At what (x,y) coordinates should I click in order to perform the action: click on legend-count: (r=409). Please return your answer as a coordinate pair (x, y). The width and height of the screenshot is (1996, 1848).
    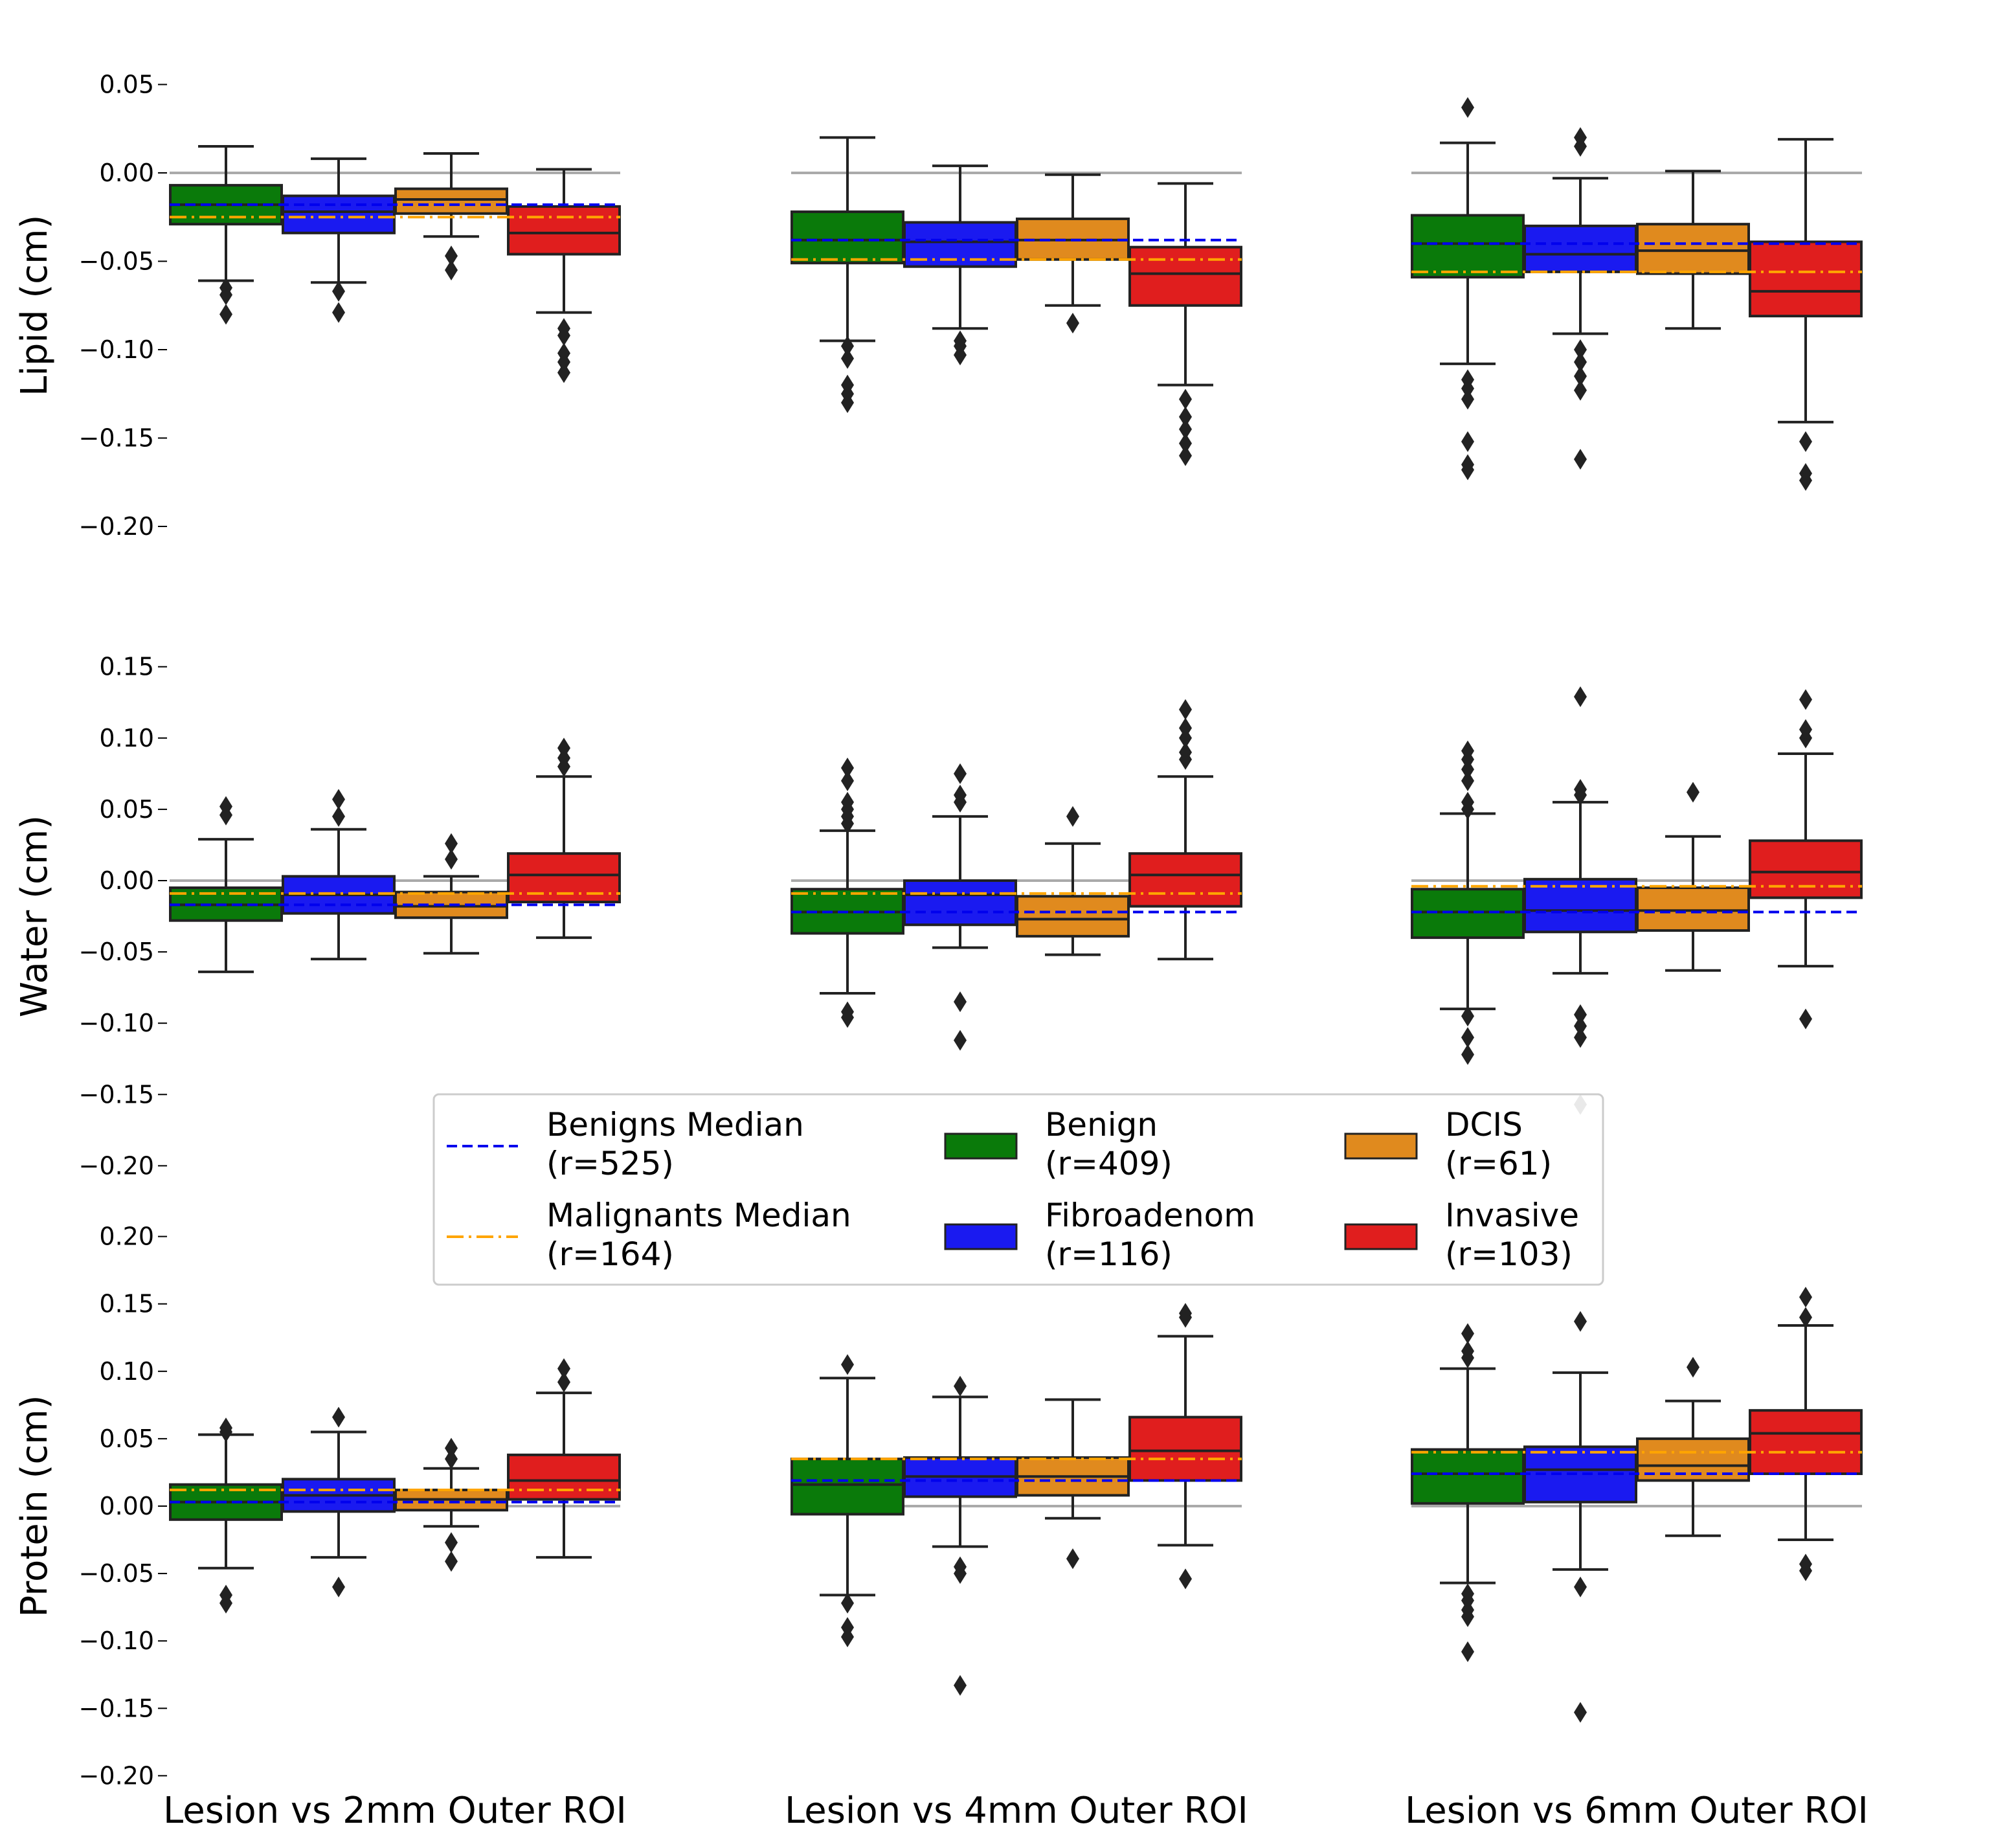
    Looking at the image, I should click on (1108, 1163).